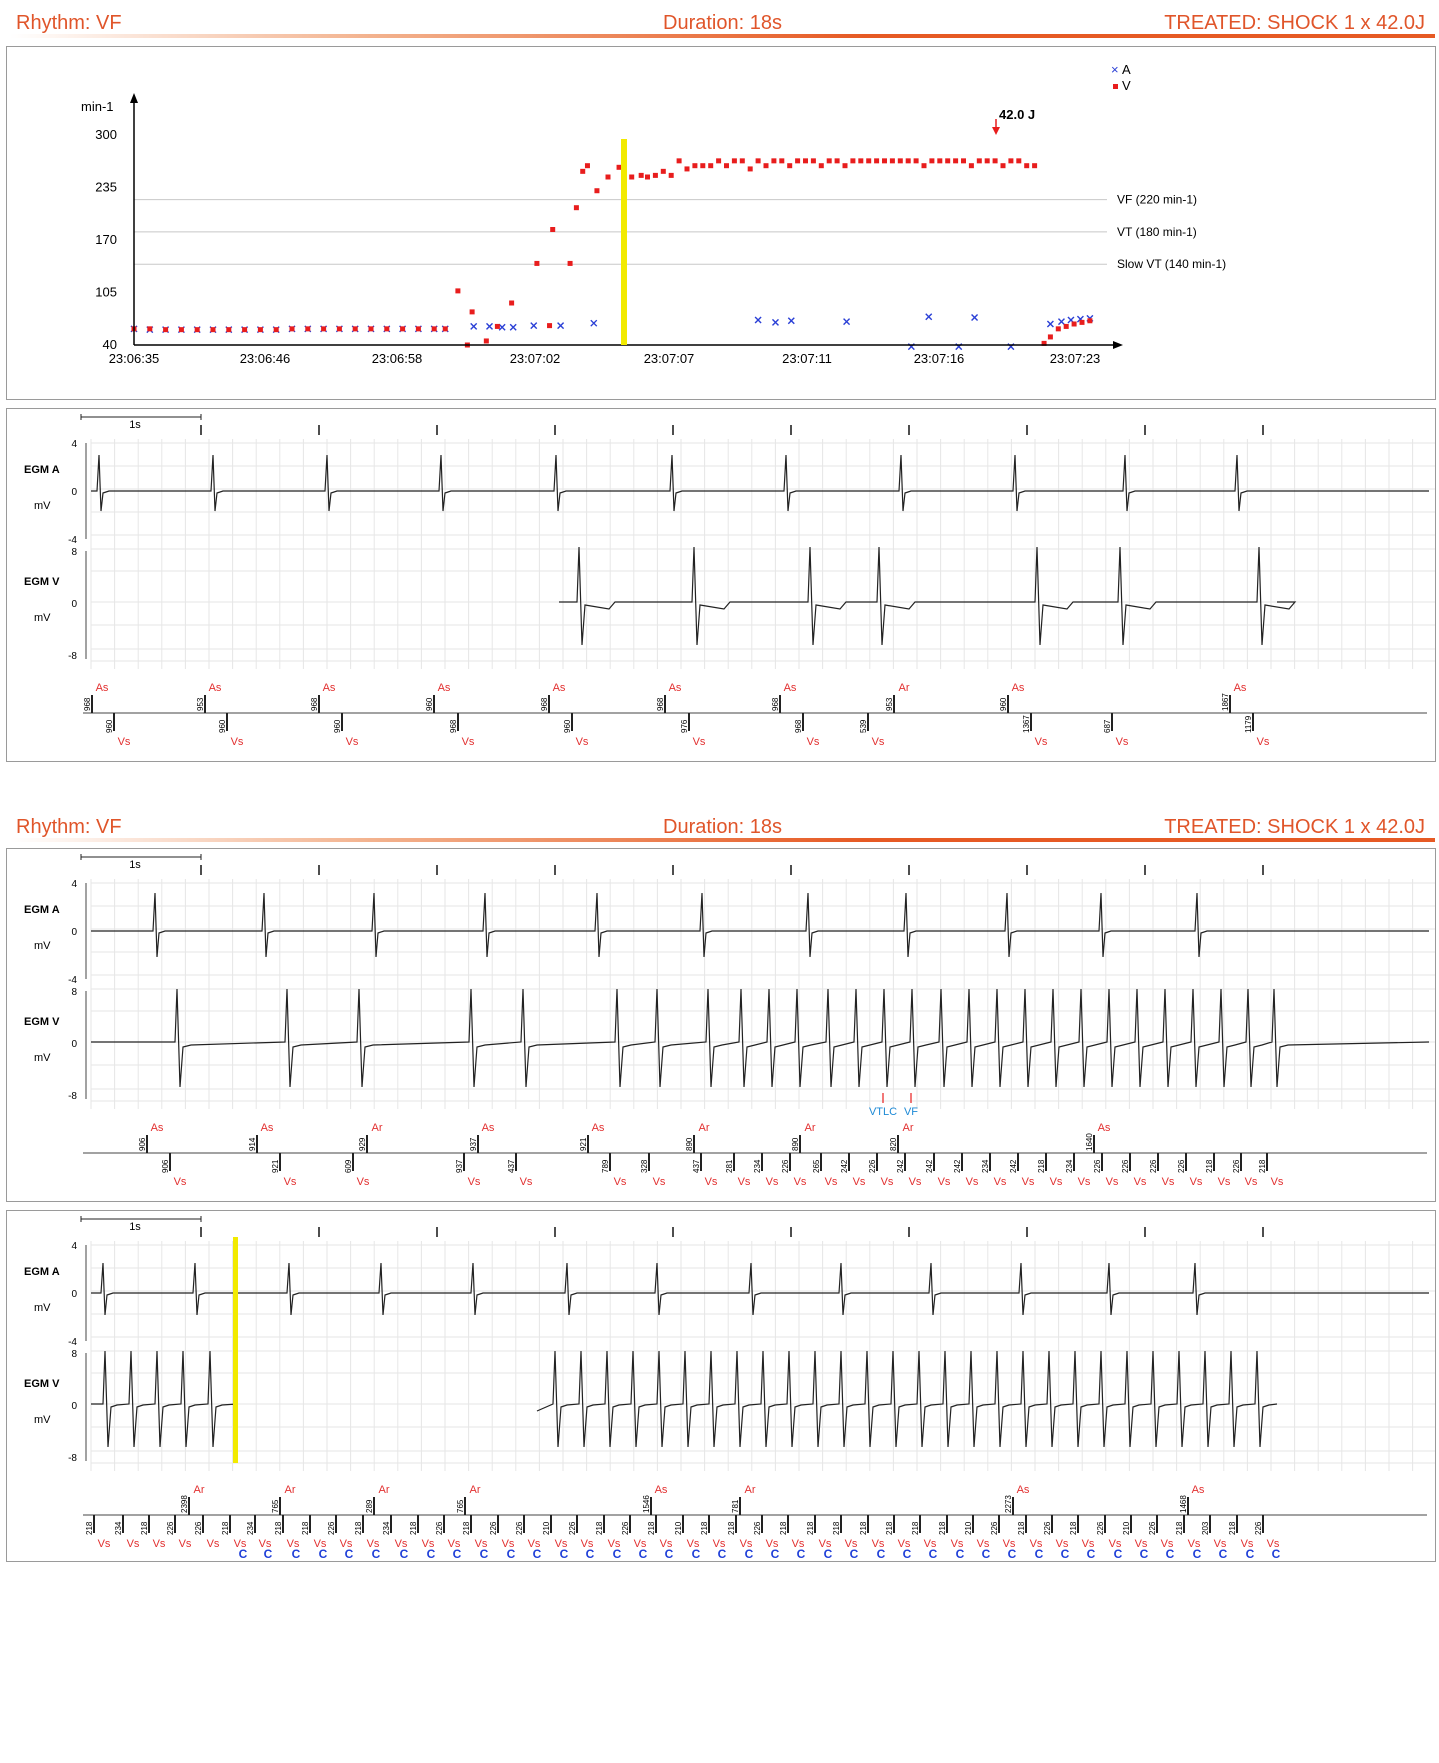 The height and width of the screenshot is (1763, 1439). I want to click on ventricular-interval: 609, so click(348, 1166).